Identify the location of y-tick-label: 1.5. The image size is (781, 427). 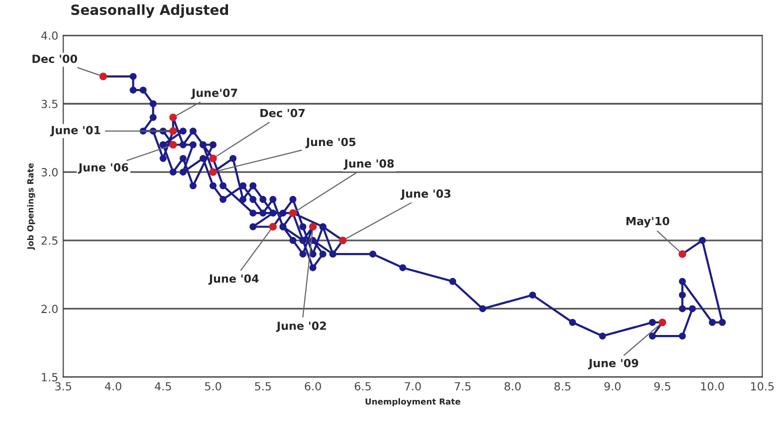
(50, 377).